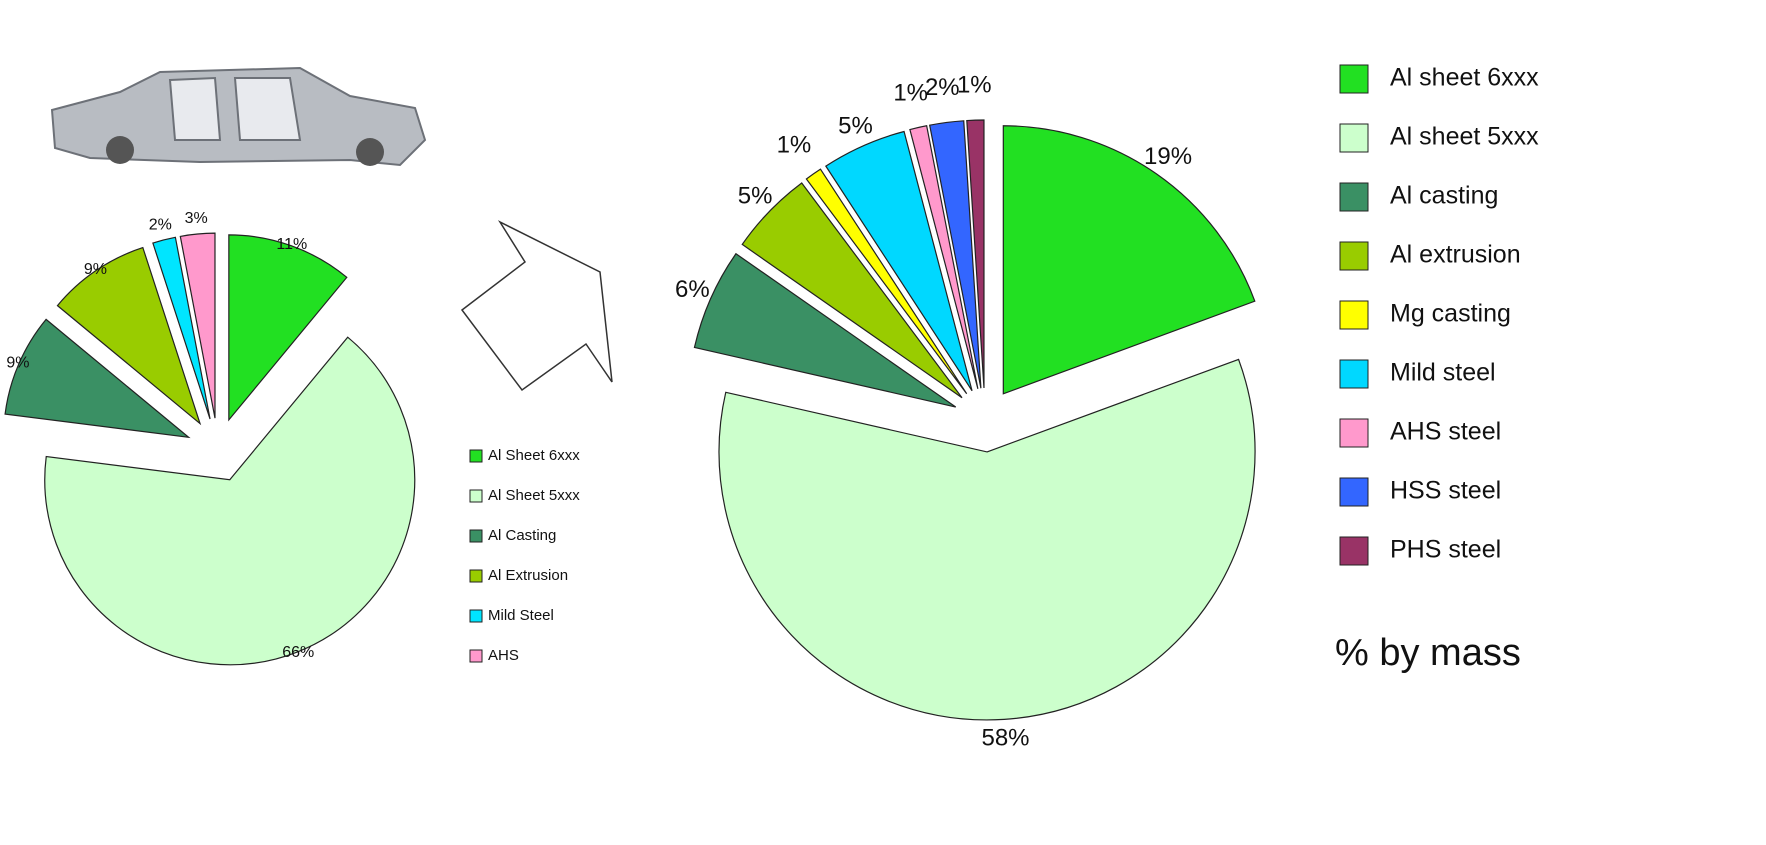 This screenshot has width=1766, height=845. Describe the element at coordinates (1428, 653) in the screenshot. I see `annotation: % by mass` at that location.